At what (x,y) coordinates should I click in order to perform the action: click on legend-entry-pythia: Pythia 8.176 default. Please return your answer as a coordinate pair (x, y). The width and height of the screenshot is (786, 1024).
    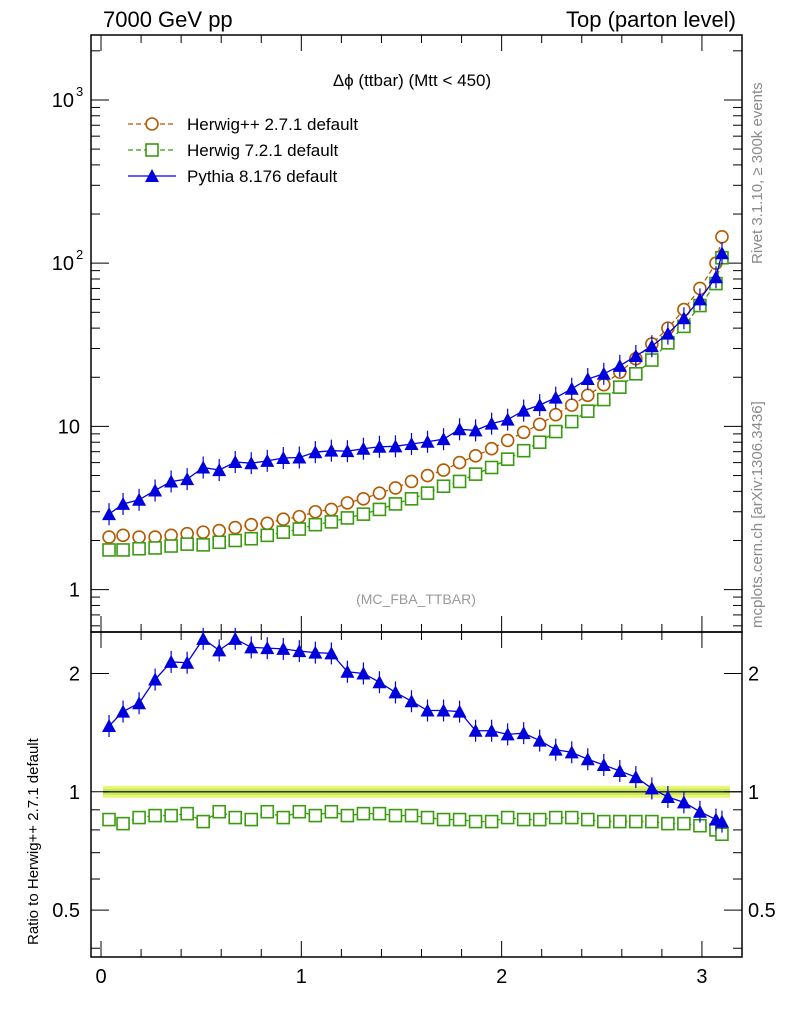
    Looking at the image, I should click on (233, 176).